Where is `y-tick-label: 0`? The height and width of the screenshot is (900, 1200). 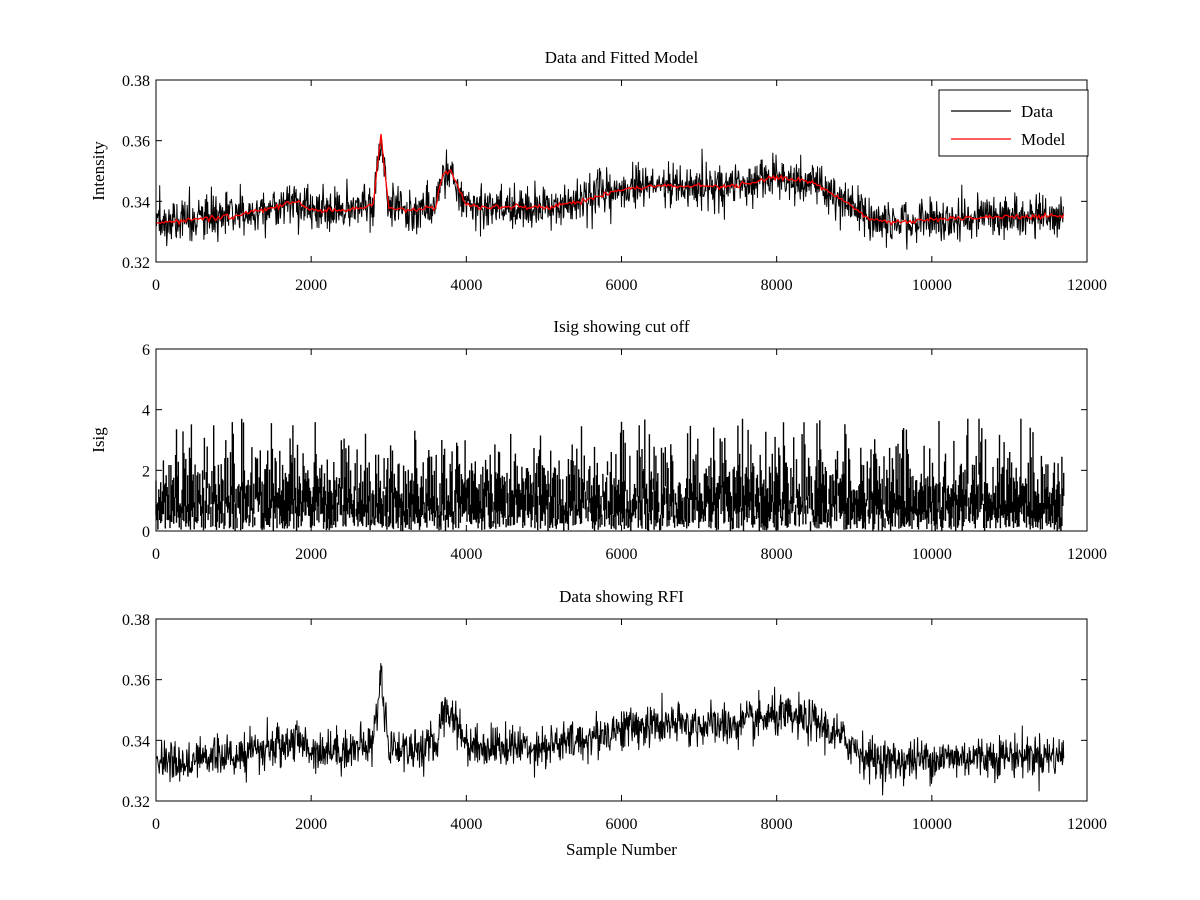
y-tick-label: 0 is located at coordinates (146, 532).